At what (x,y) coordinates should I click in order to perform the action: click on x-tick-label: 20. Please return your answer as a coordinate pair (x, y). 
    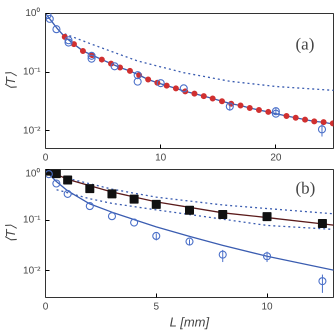
    Looking at the image, I should click on (276, 158).